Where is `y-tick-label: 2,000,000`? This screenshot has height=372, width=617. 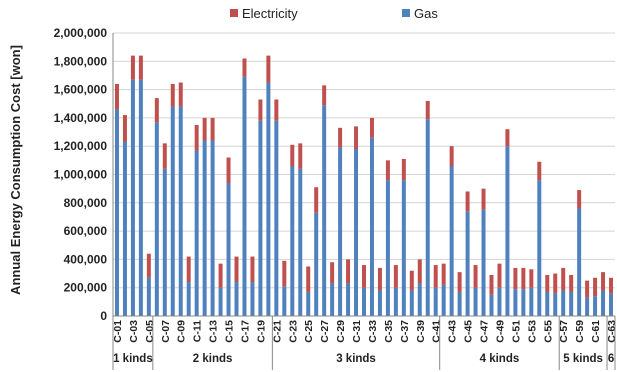 y-tick-label: 2,000,000 is located at coordinates (81, 33).